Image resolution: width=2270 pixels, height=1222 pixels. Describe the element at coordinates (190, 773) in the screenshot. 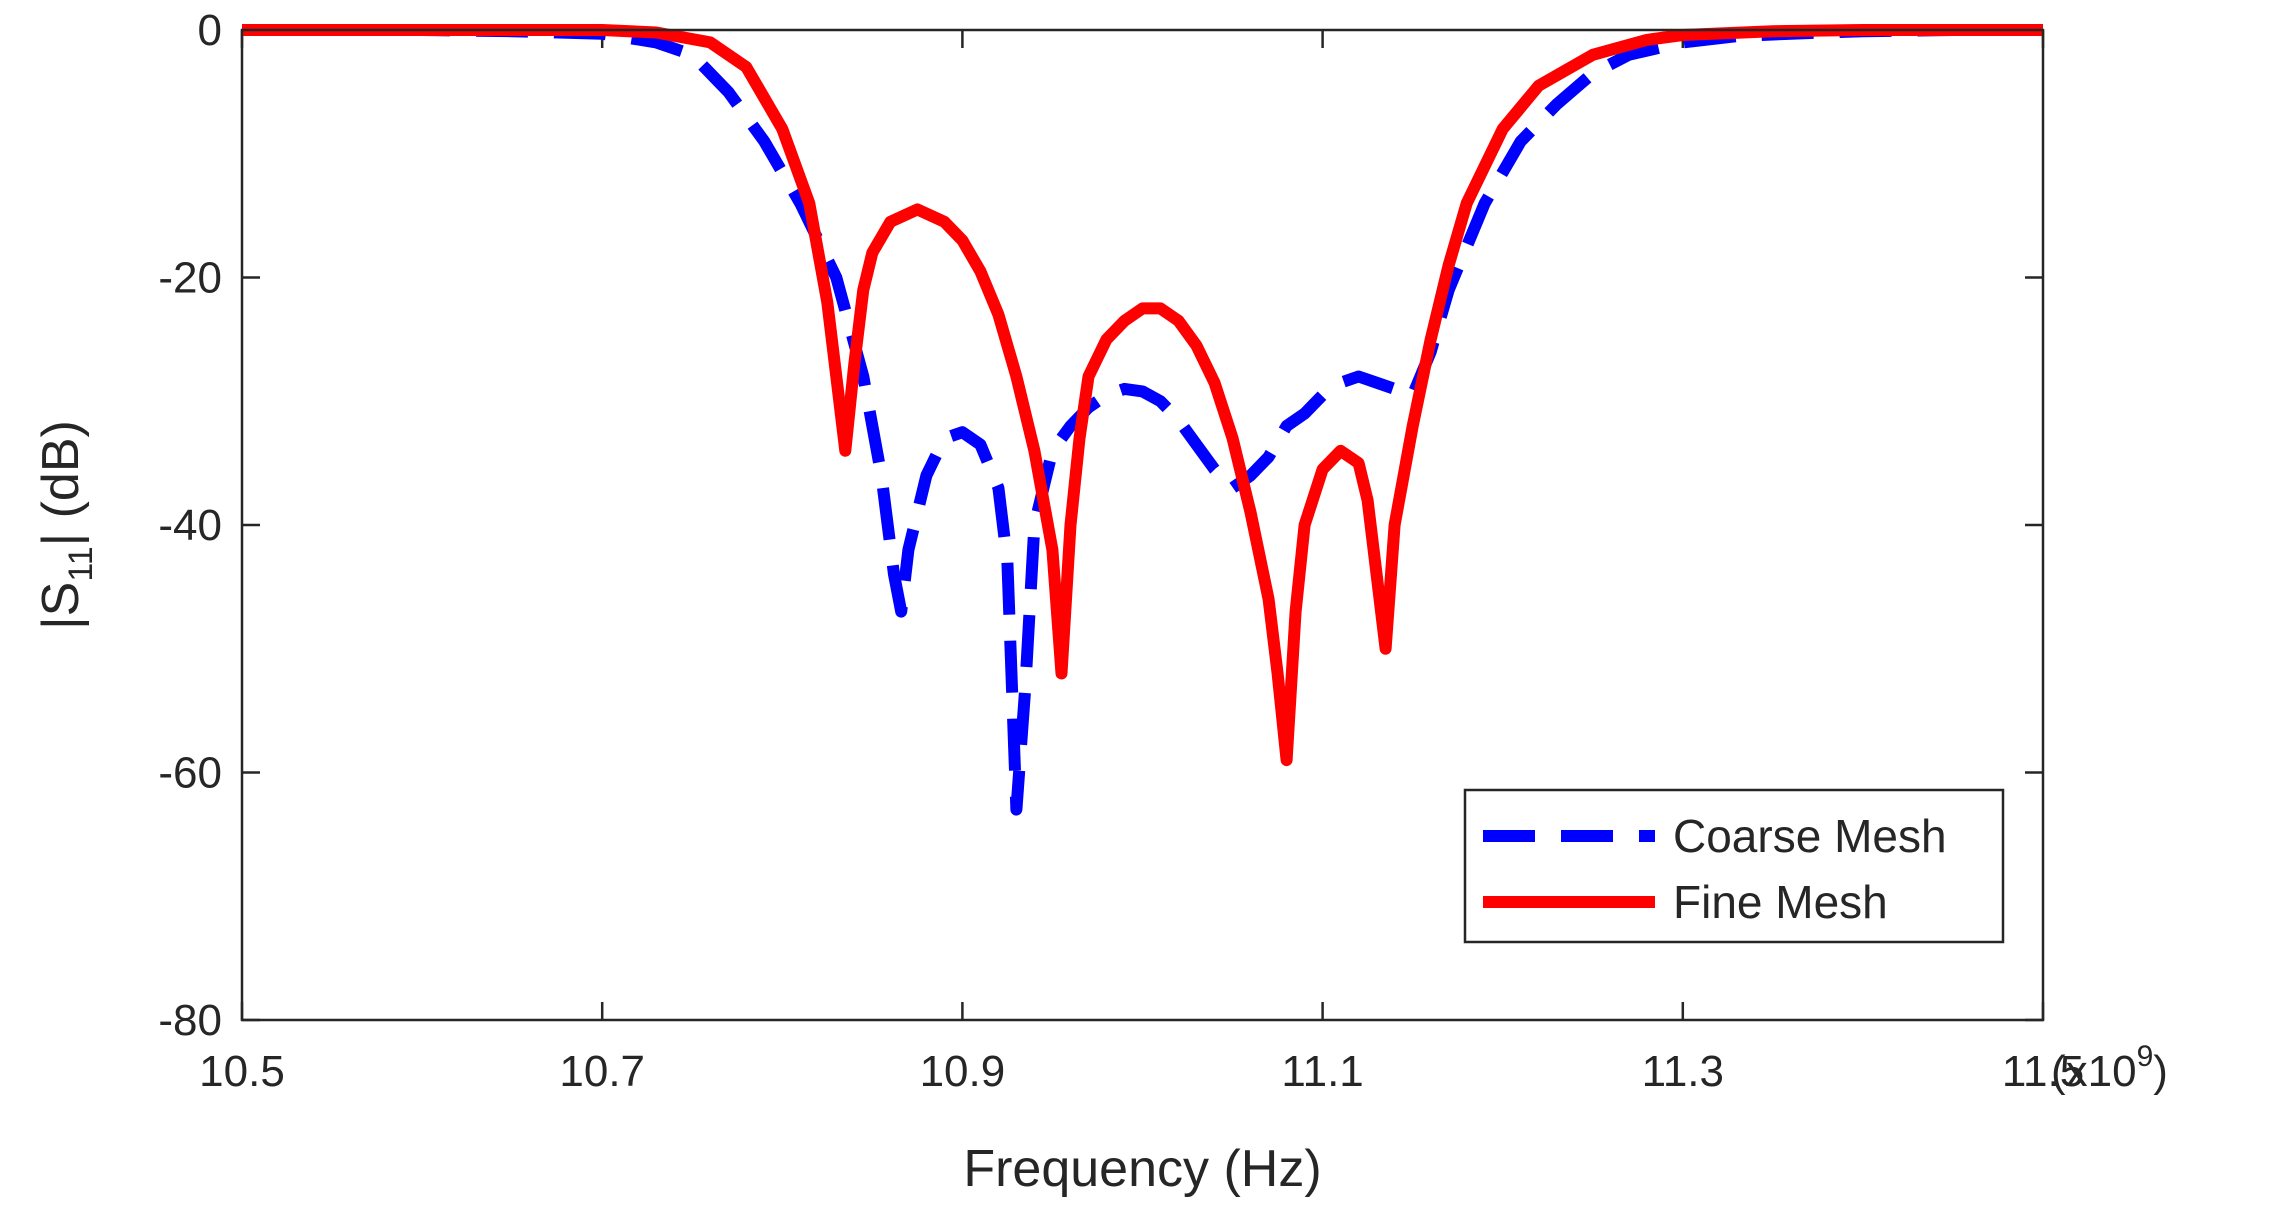

I see `y-tick-label: -60` at that location.